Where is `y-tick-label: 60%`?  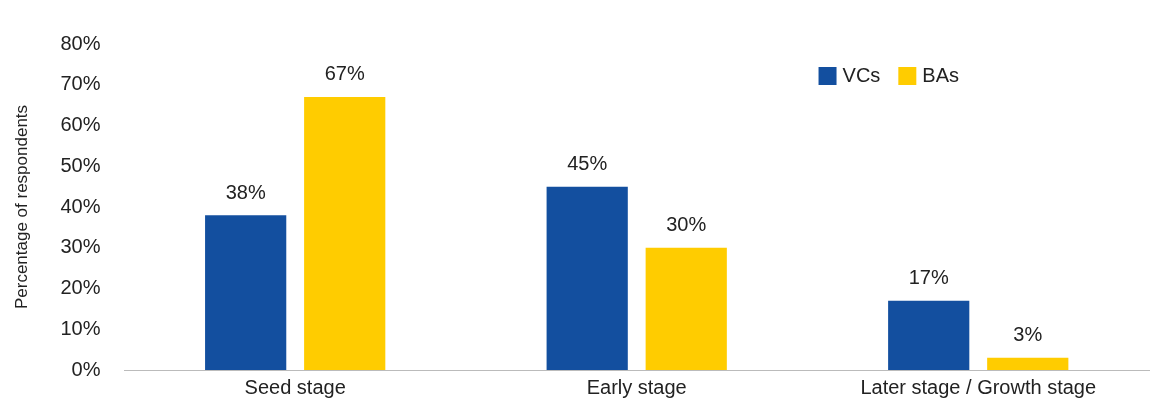
y-tick-label: 60% is located at coordinates (80, 124).